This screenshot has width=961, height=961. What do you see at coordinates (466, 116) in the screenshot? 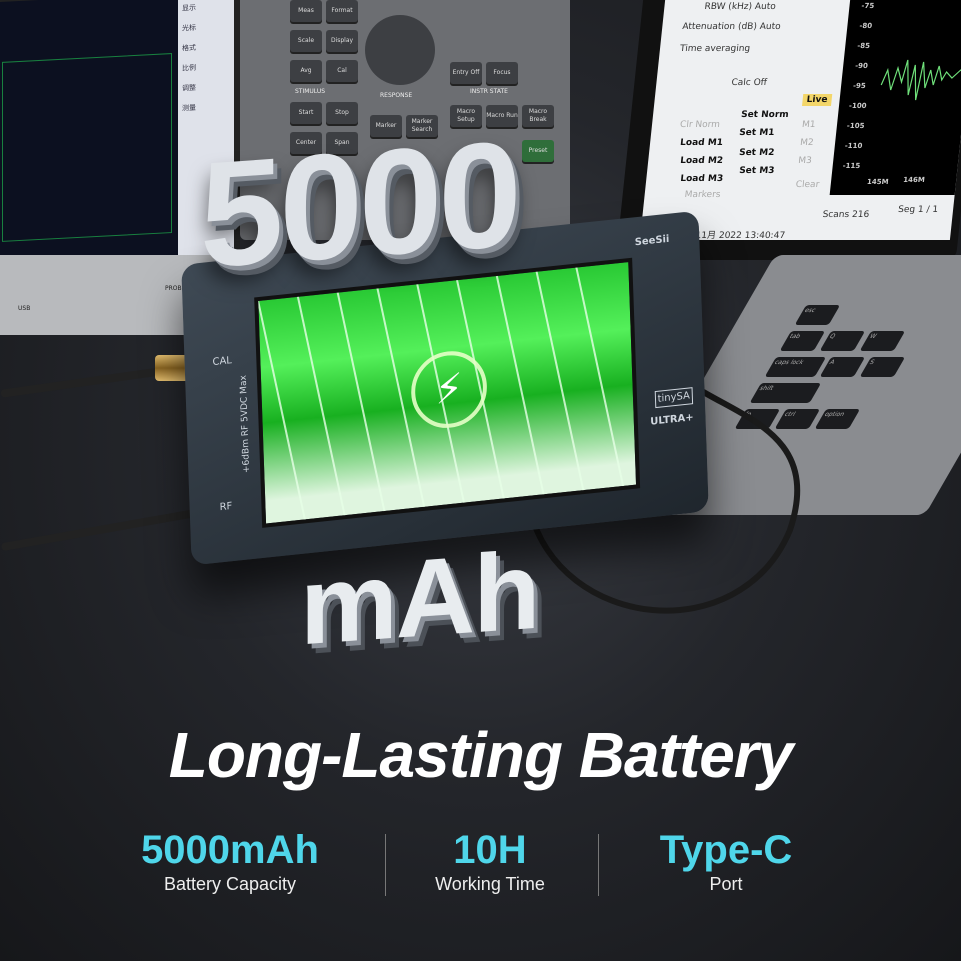
I see `panel-button: Macro Setup` at bounding box center [466, 116].